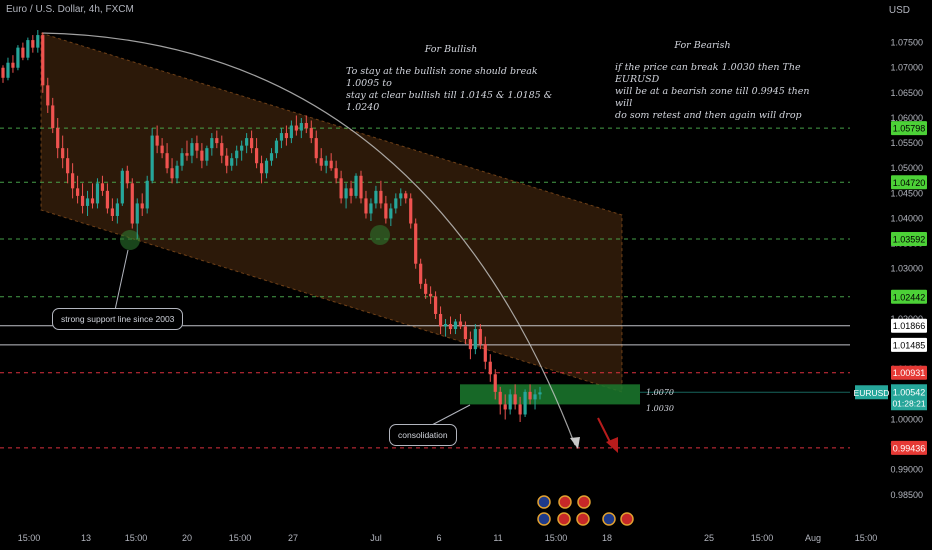  I want to click on x-tick-label-6: Jul, so click(376, 538).